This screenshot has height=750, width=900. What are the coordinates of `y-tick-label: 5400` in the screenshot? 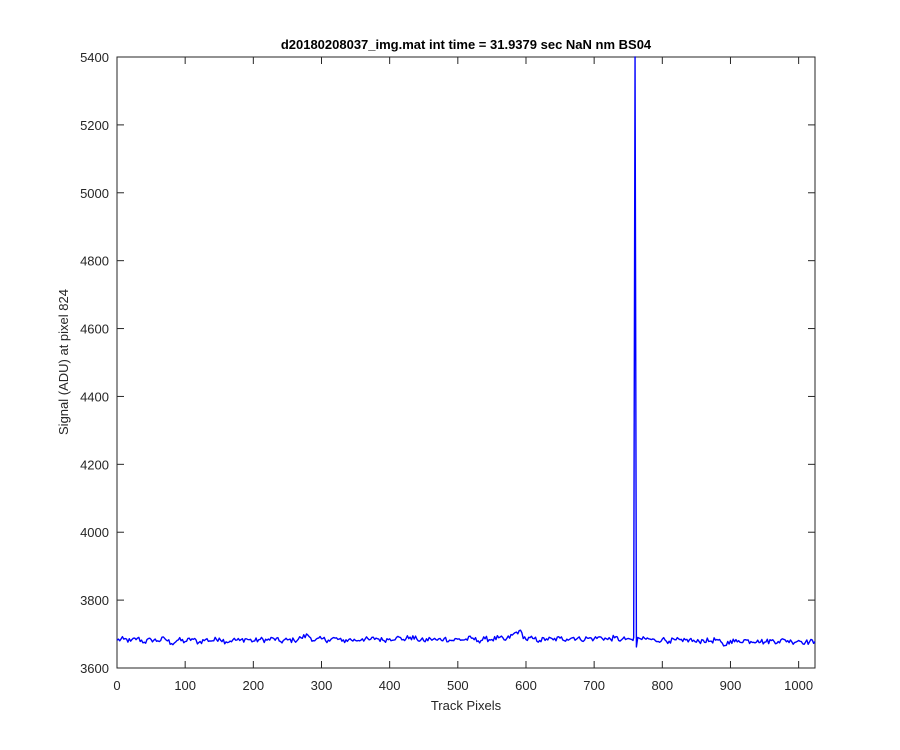 It's located at (94, 57).